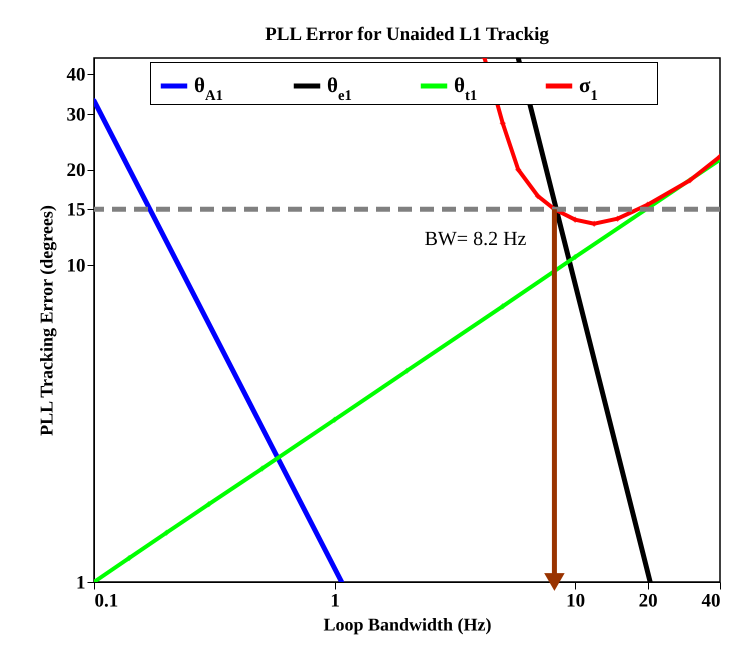 The width and height of the screenshot is (738, 660). What do you see at coordinates (76, 266) in the screenshot?
I see `y-tick-label: 10` at bounding box center [76, 266].